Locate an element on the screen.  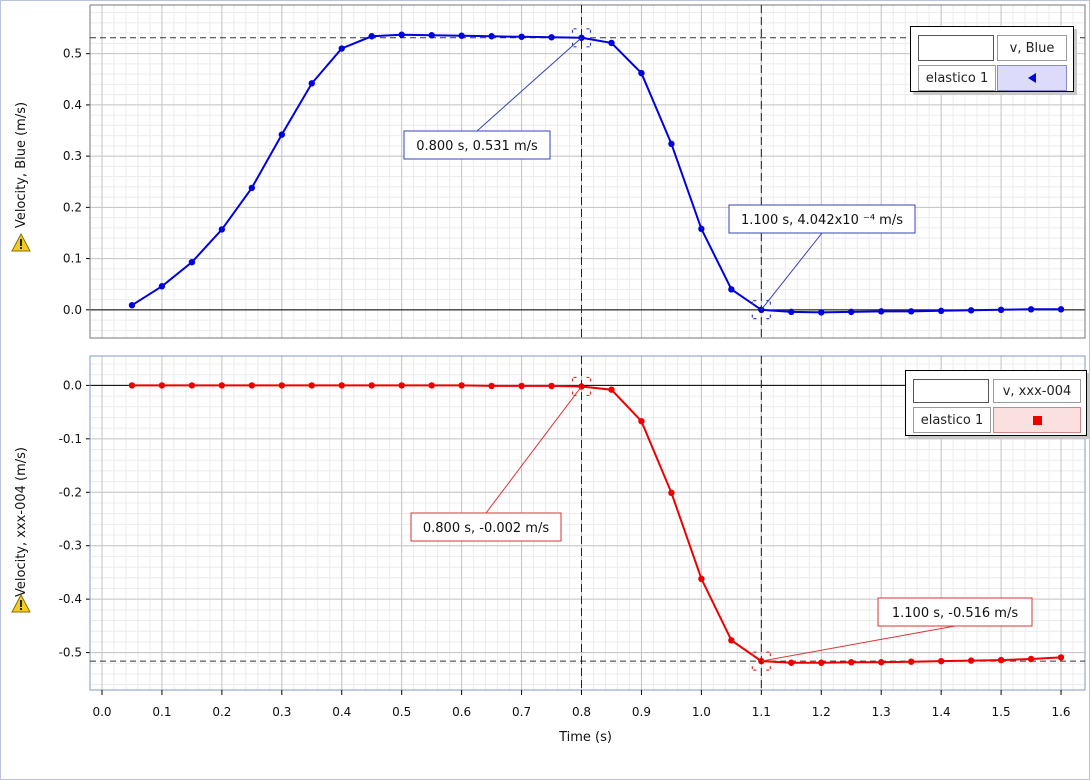
x-tick-label: 0.7 is located at coordinates (521, 712).